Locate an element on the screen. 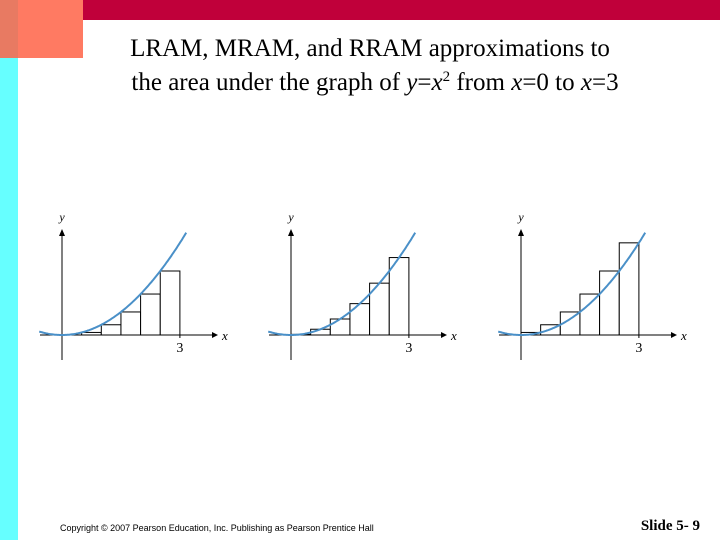  title-part: =0 to is located at coordinates (551, 82).